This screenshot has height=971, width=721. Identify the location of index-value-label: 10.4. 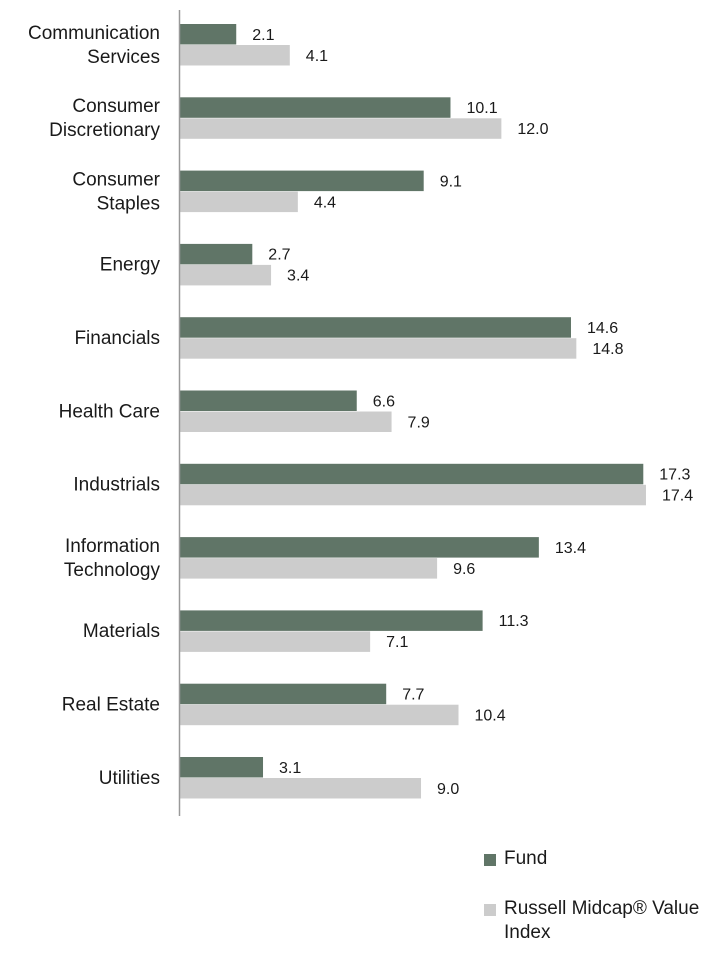
(490, 715).